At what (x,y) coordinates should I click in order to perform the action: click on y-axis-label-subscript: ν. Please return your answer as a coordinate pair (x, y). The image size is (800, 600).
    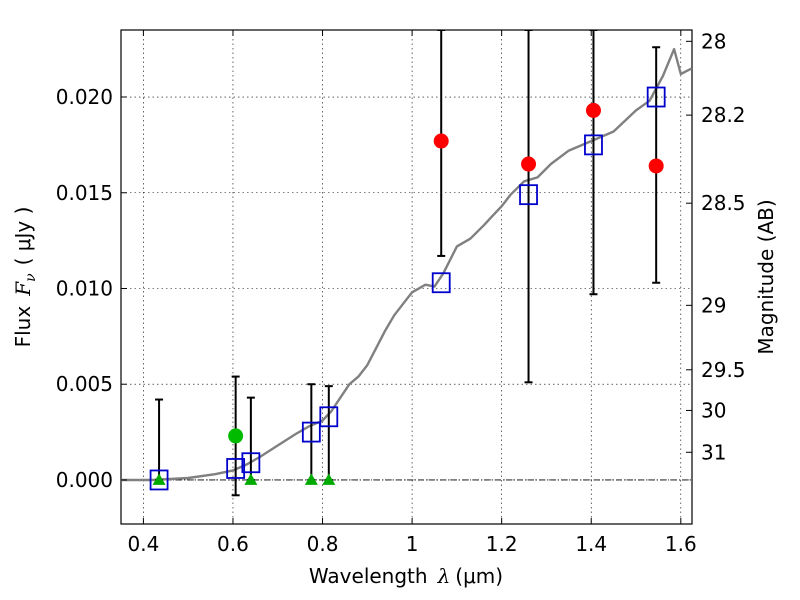
    Looking at the image, I should click on (31, 277).